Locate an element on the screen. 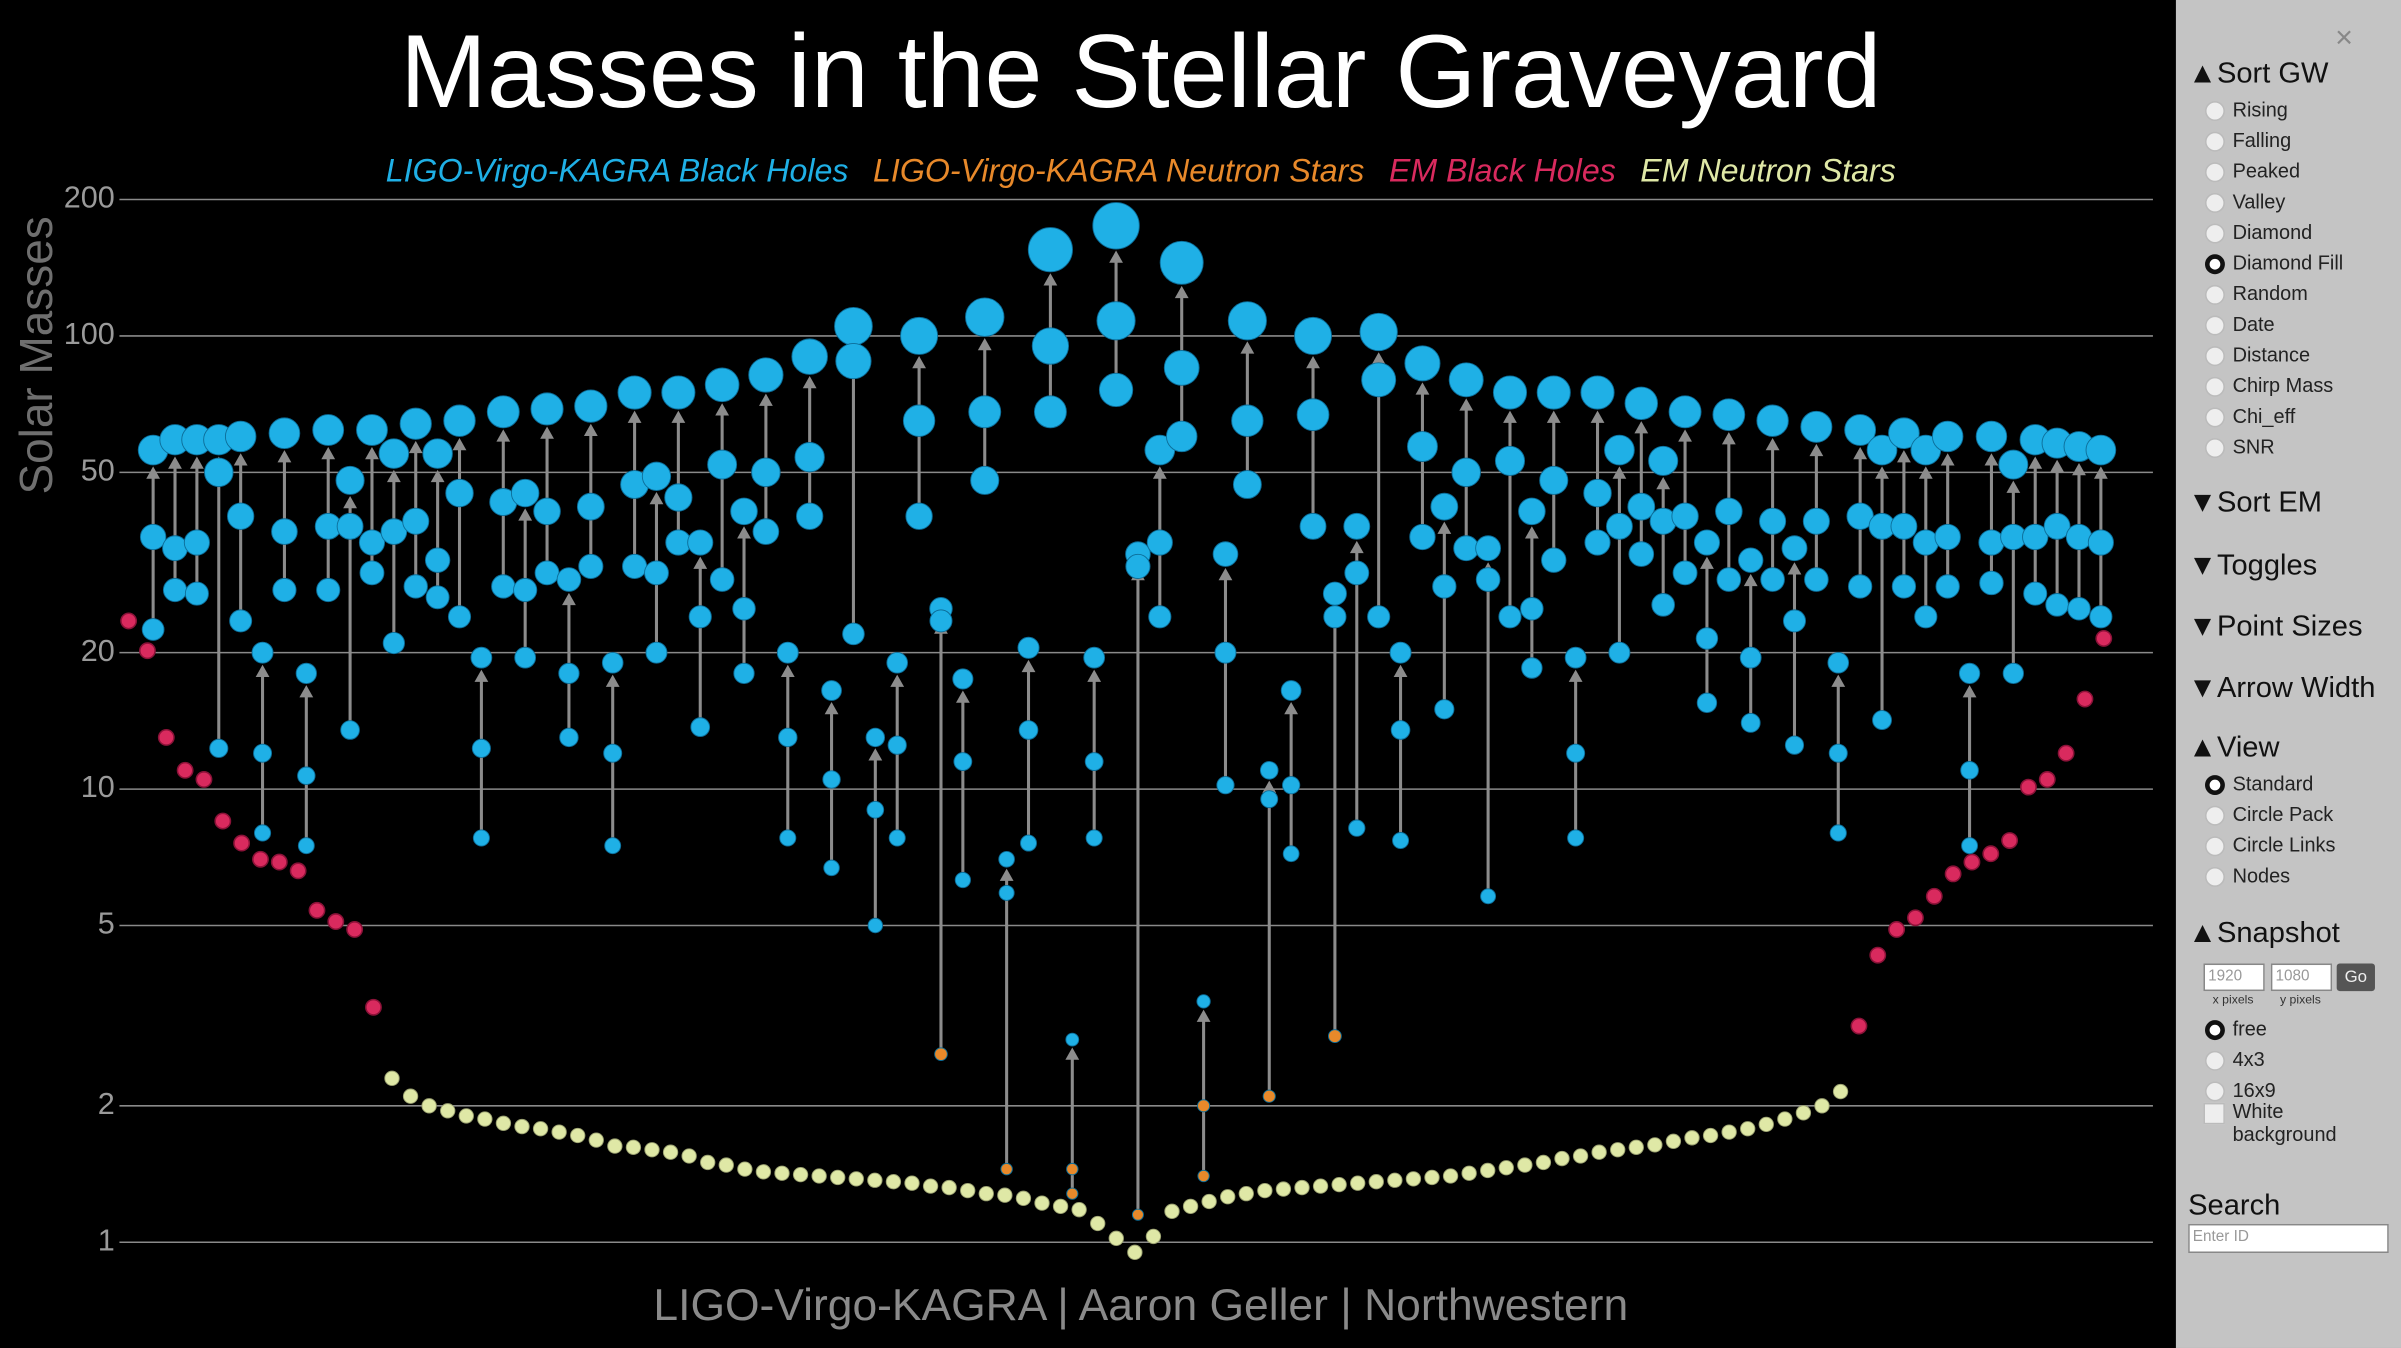 This screenshot has width=2401, height=1348. radio-label: Rising is located at coordinates (2260, 110).